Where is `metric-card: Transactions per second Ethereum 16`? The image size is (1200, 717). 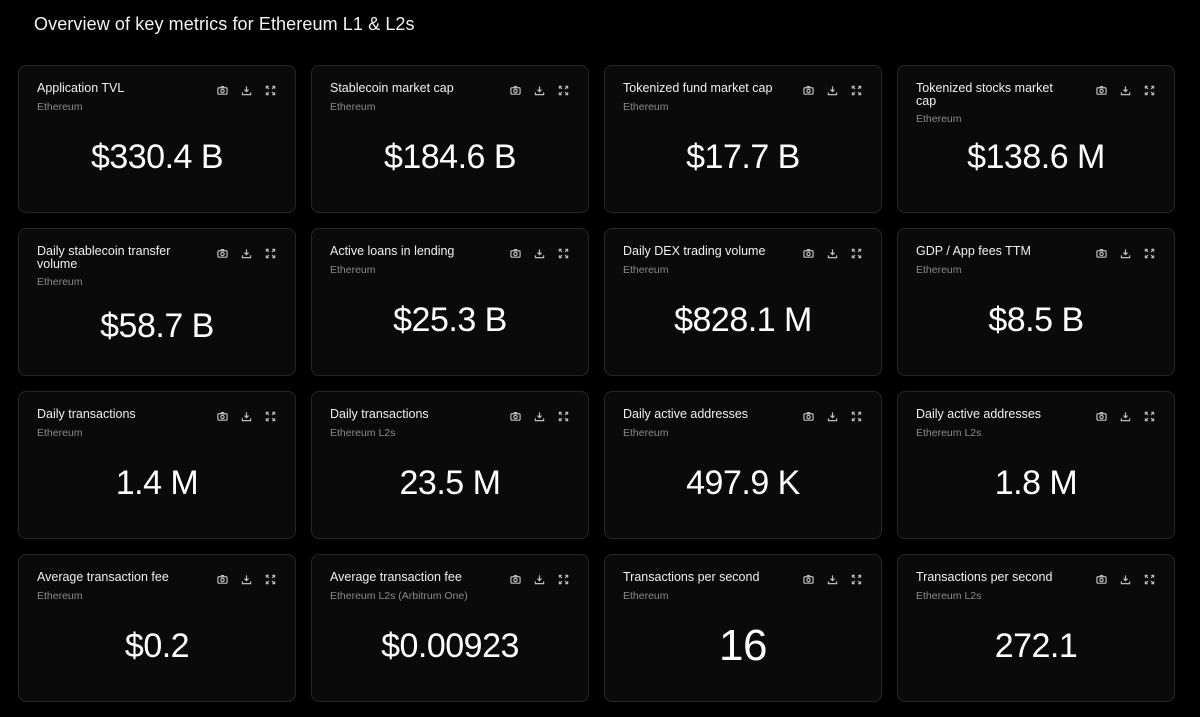
metric-card: Transactions per second Ethereum 16 is located at coordinates (743, 628).